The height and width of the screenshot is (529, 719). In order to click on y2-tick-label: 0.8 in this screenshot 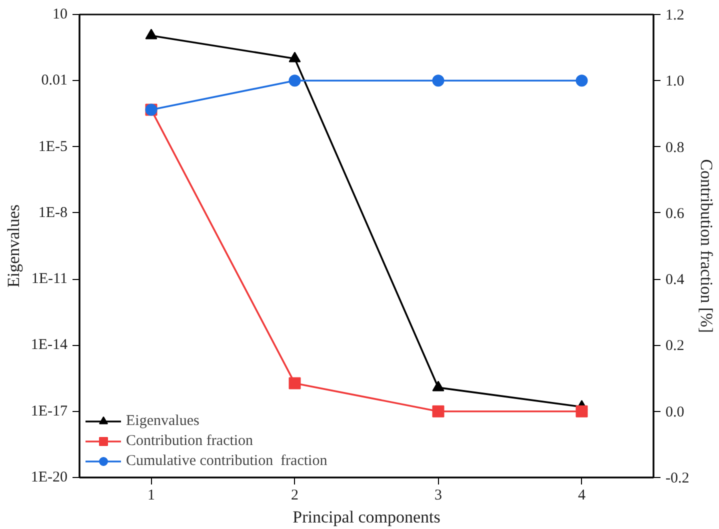, I will do `click(675, 148)`.